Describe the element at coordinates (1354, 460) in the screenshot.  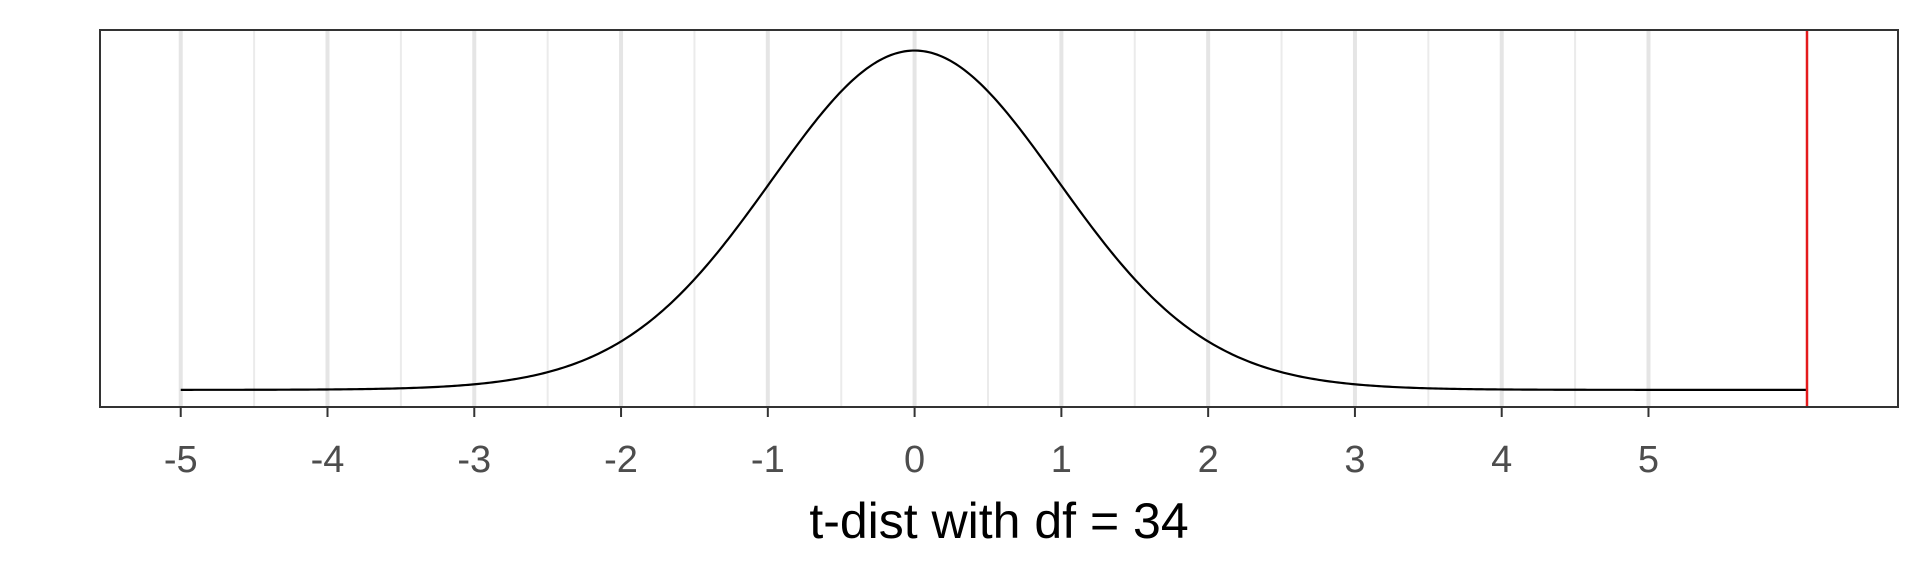
I see `x-tick-label: 3` at that location.